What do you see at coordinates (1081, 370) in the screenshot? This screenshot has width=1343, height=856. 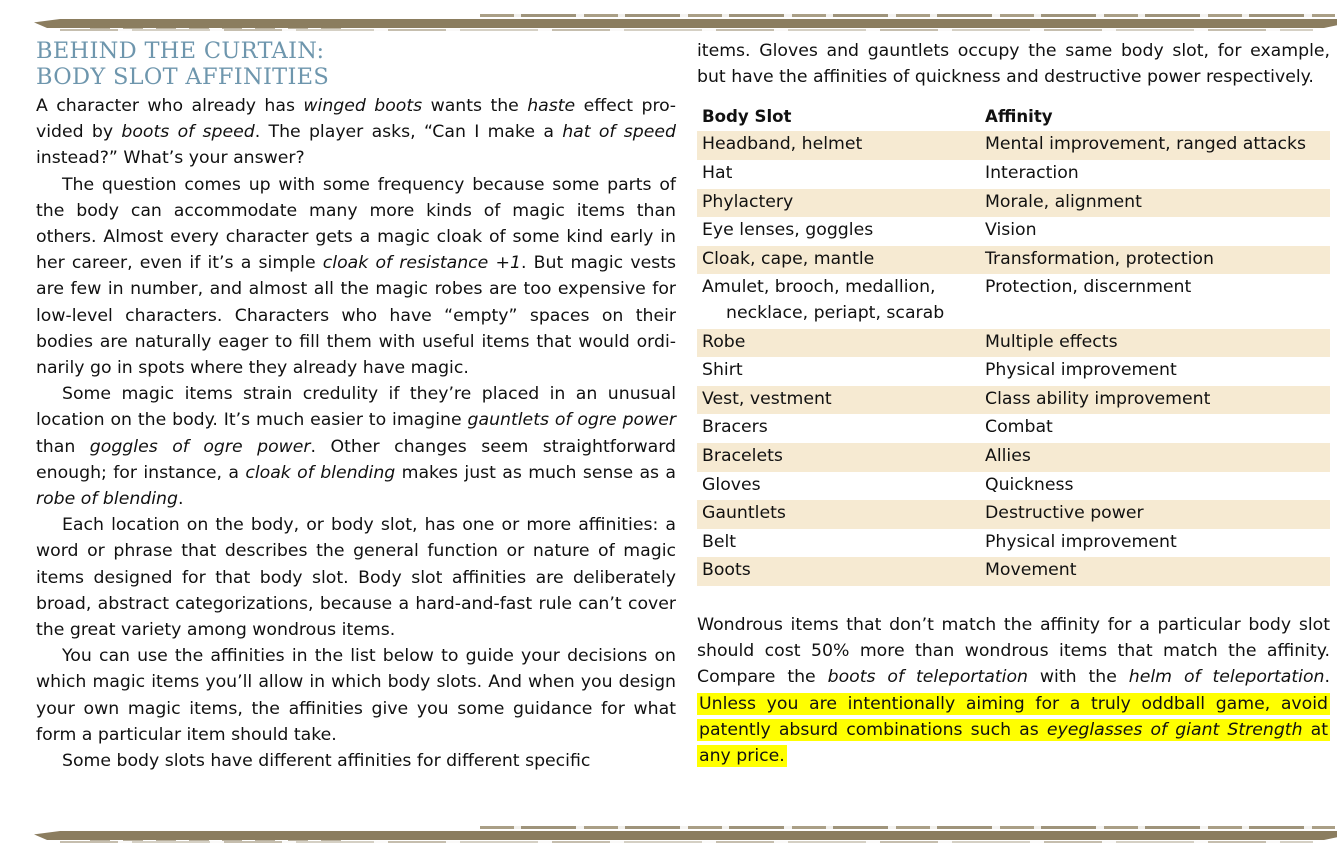 I see `cell-affinity: Physical improvement` at bounding box center [1081, 370].